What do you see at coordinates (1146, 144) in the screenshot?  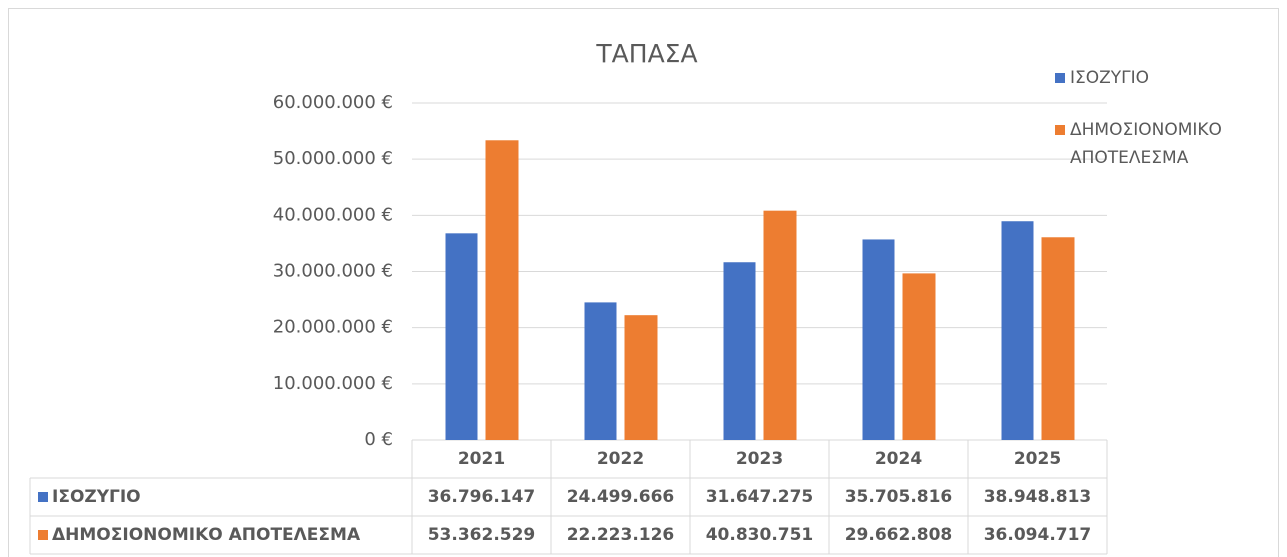 I see `legend-label: ΔΗΜΟΣΙΟΝΟΜΙΚΟ ΑΠΟΤΕΛΕΣΜΑ` at bounding box center [1146, 144].